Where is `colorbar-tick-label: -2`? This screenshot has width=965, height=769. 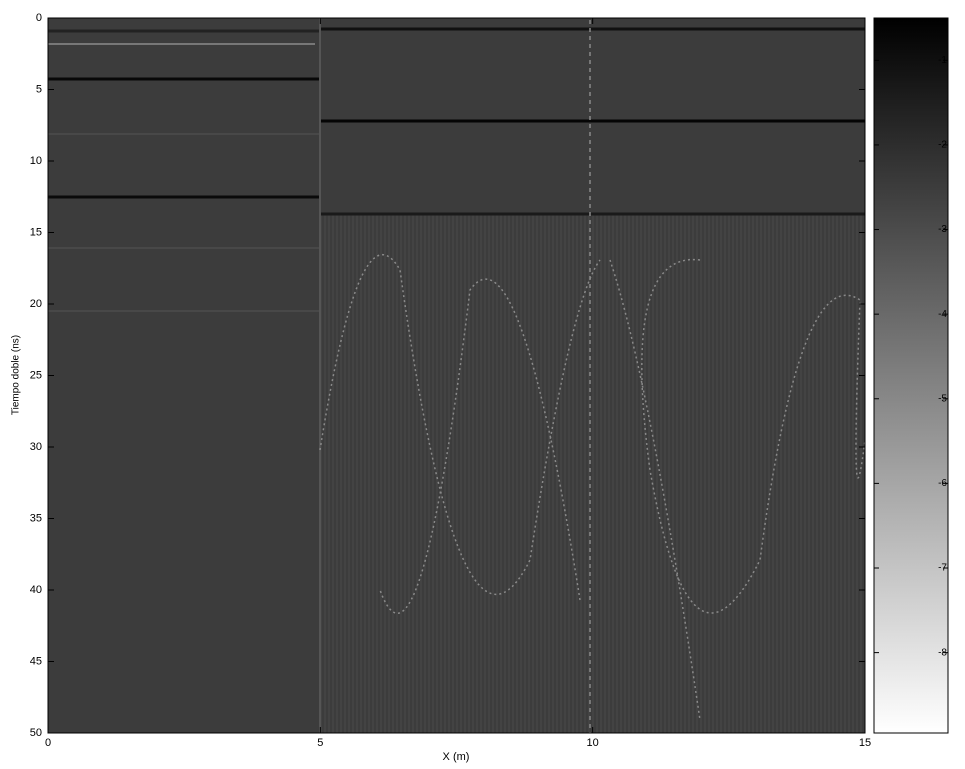 colorbar-tick-label: -2 is located at coordinates (942, 145).